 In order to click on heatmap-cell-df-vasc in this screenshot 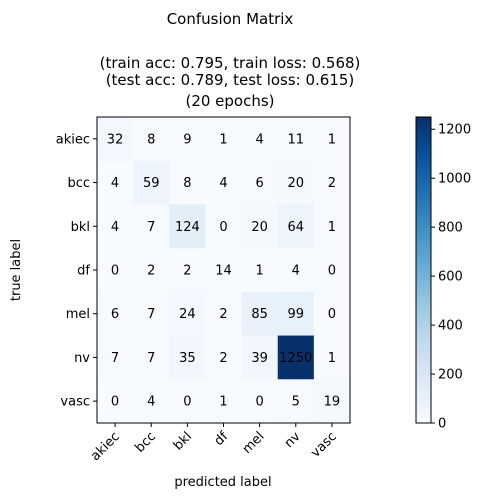, I will do `click(332, 270)`.